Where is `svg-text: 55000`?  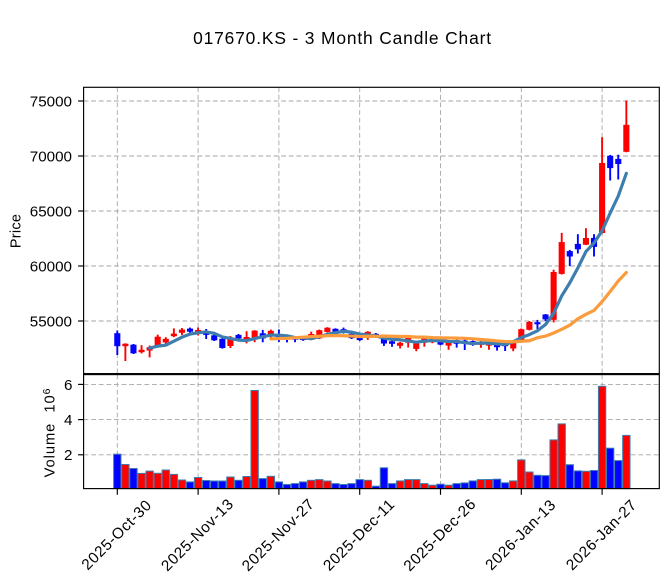
svg-text: 55000 is located at coordinates (51, 321).